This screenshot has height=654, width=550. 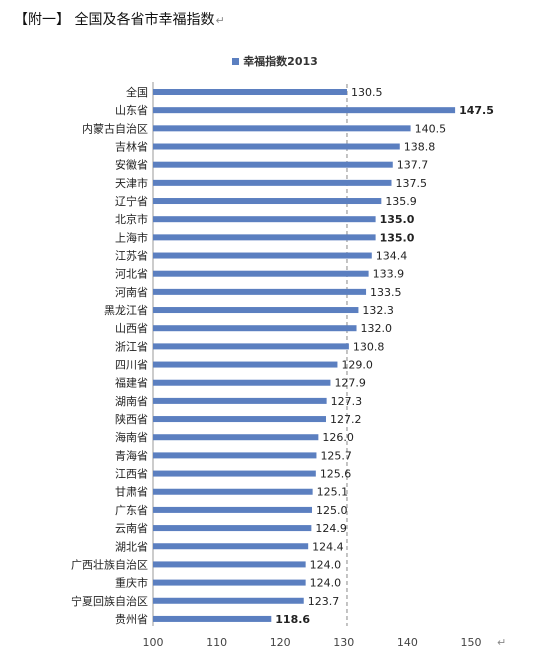 What do you see at coordinates (42, 20) in the screenshot?
I see `title-prefix: 【附一】` at bounding box center [42, 20].